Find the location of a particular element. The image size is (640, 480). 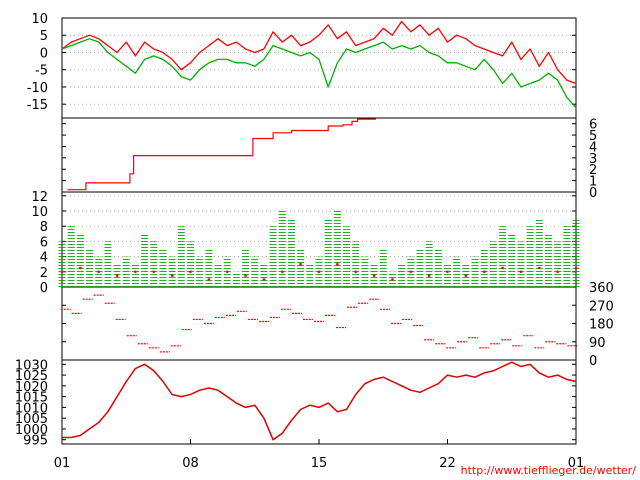

y-tick-label: 3 is located at coordinates (593, 159).